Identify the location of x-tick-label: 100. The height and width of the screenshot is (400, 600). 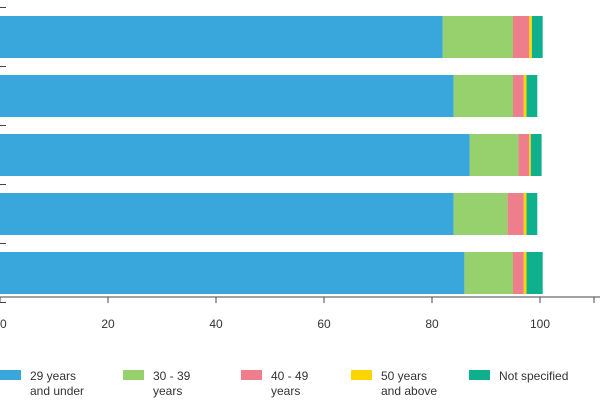
(540, 324).